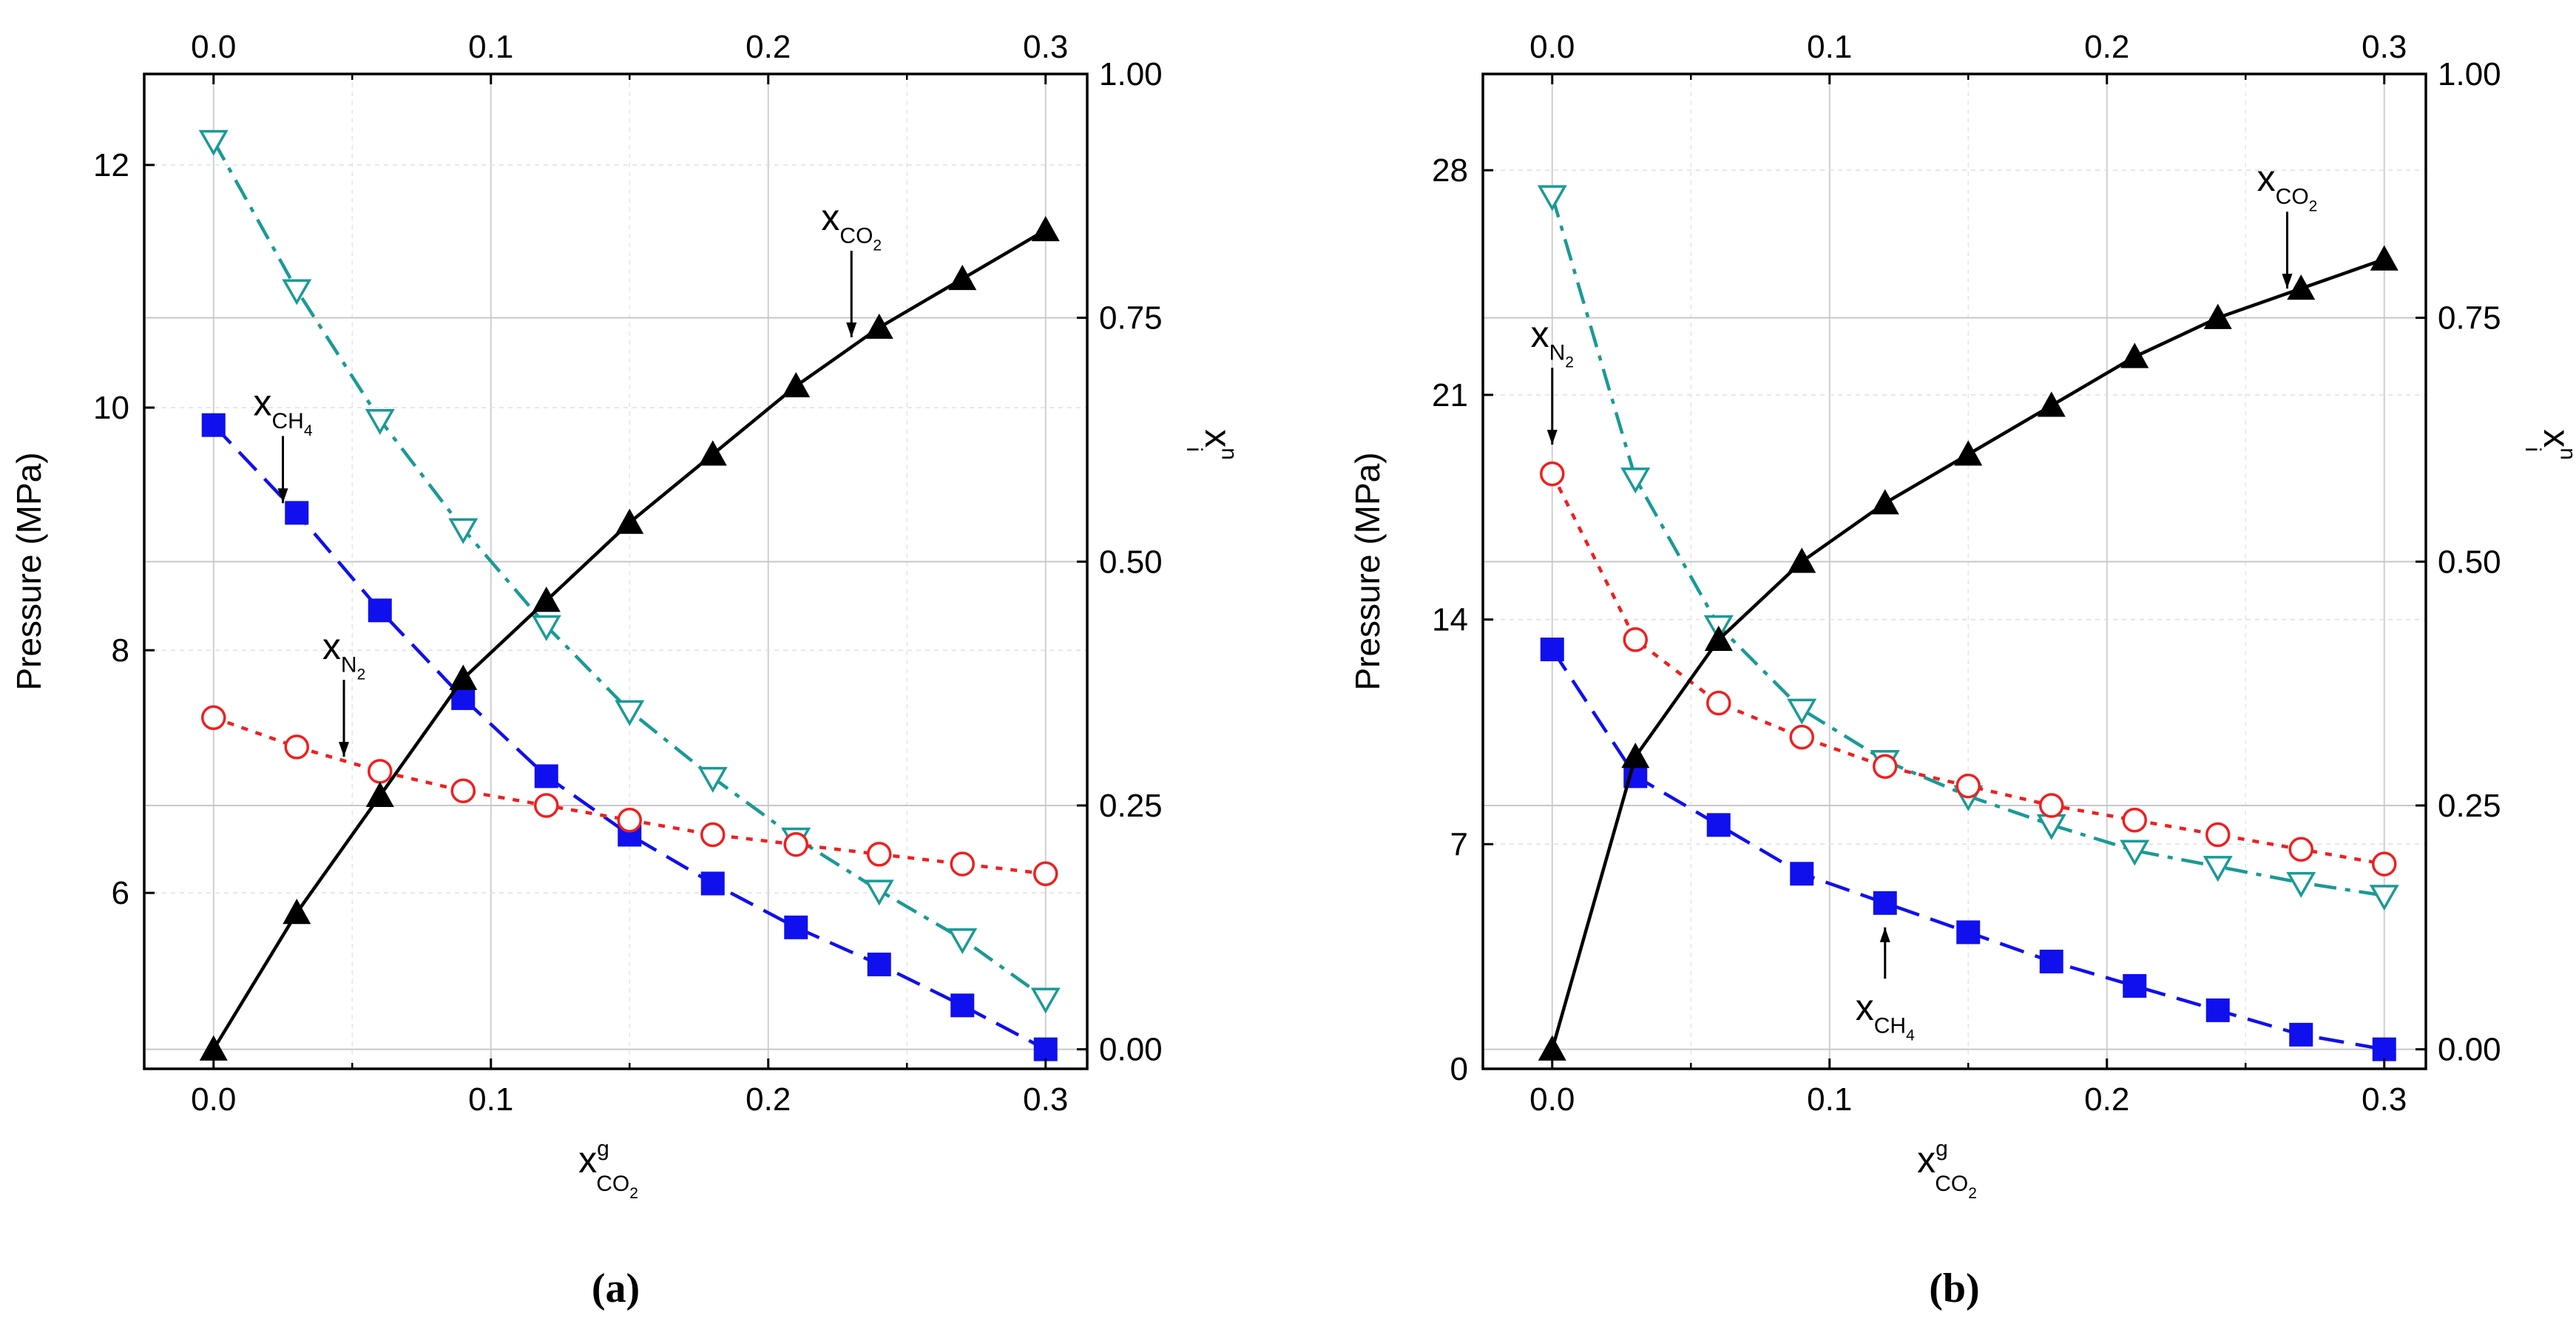  What do you see at coordinates (1367, 571) in the screenshot?
I see `y-axis-title: Pressure (MPa)` at bounding box center [1367, 571].